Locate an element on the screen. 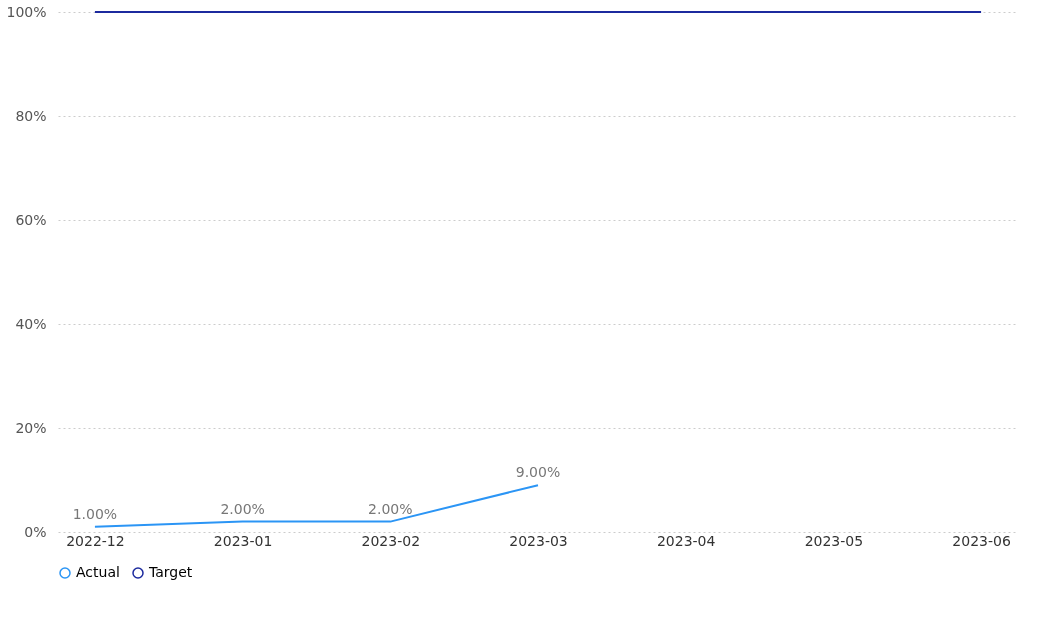 This screenshot has width=1060, height=620. data-label: 1.00% is located at coordinates (95, 513).